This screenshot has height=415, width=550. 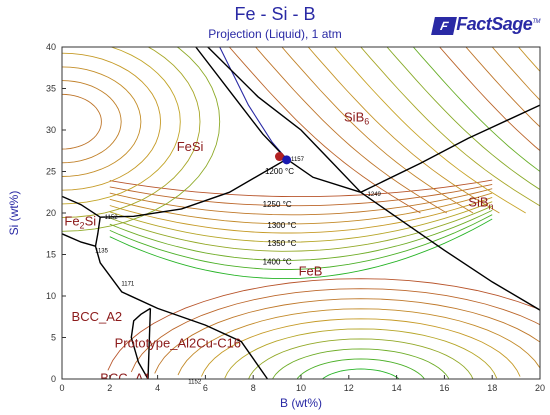 What do you see at coordinates (80, 221) in the screenshot?
I see `phase-region-label: Fe2Si` at bounding box center [80, 221].